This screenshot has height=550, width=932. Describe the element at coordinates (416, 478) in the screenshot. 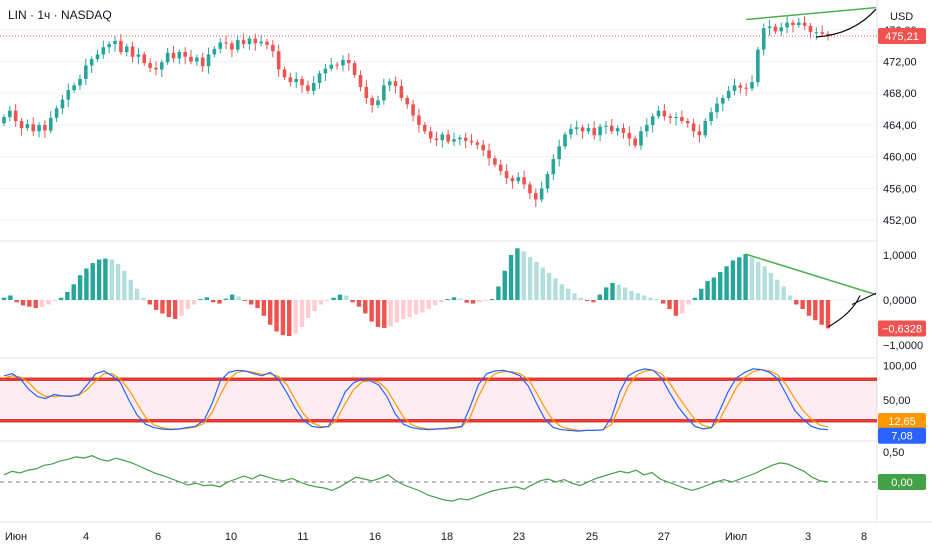

I see `osc-line` at that location.